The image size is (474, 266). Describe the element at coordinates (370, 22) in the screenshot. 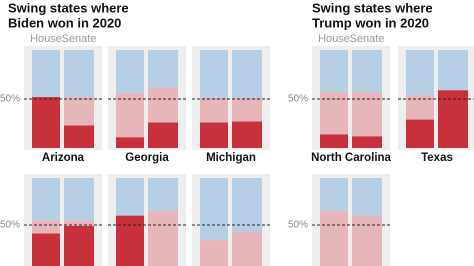

I see `group-title: Trump won in 2020` at that location.